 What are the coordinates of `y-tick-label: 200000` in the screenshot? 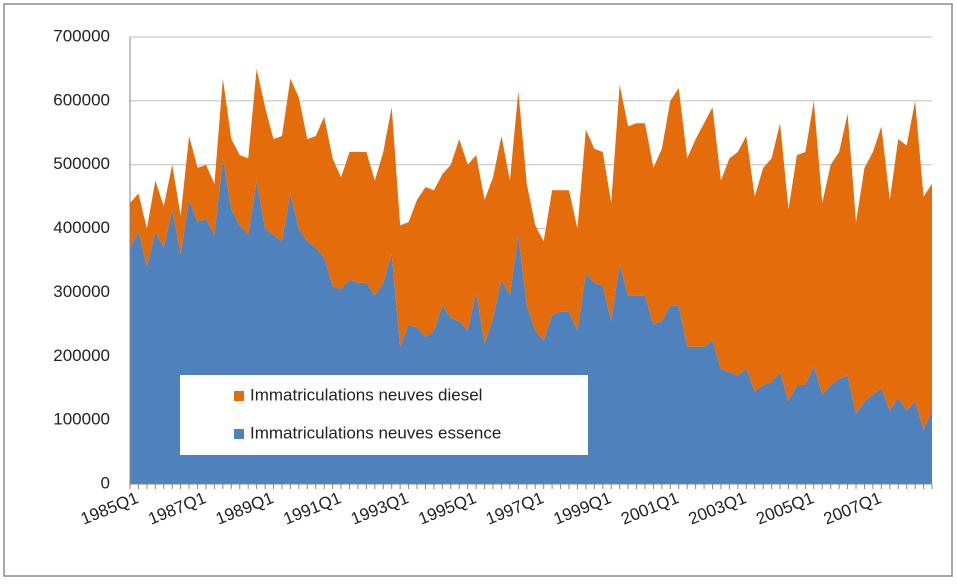 It's located at (81, 355).